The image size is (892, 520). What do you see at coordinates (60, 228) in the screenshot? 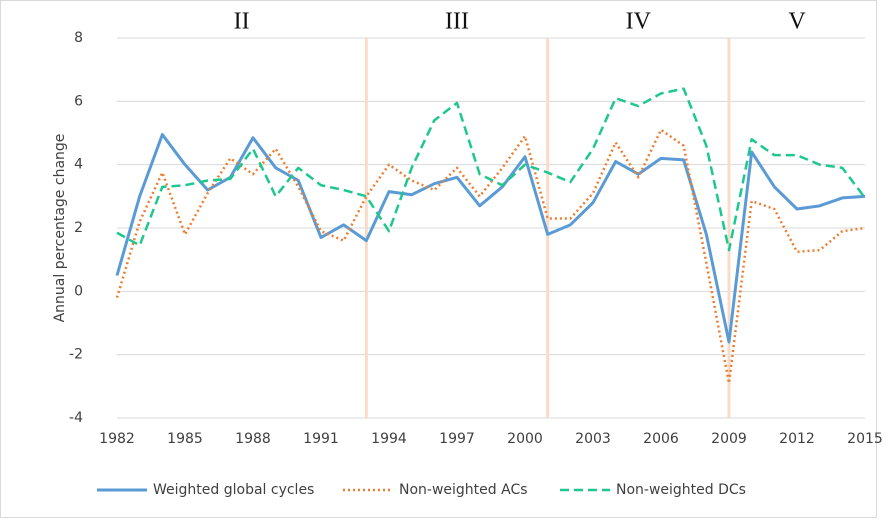
I see `y-axis-label: Annual percentage change` at bounding box center [60, 228].